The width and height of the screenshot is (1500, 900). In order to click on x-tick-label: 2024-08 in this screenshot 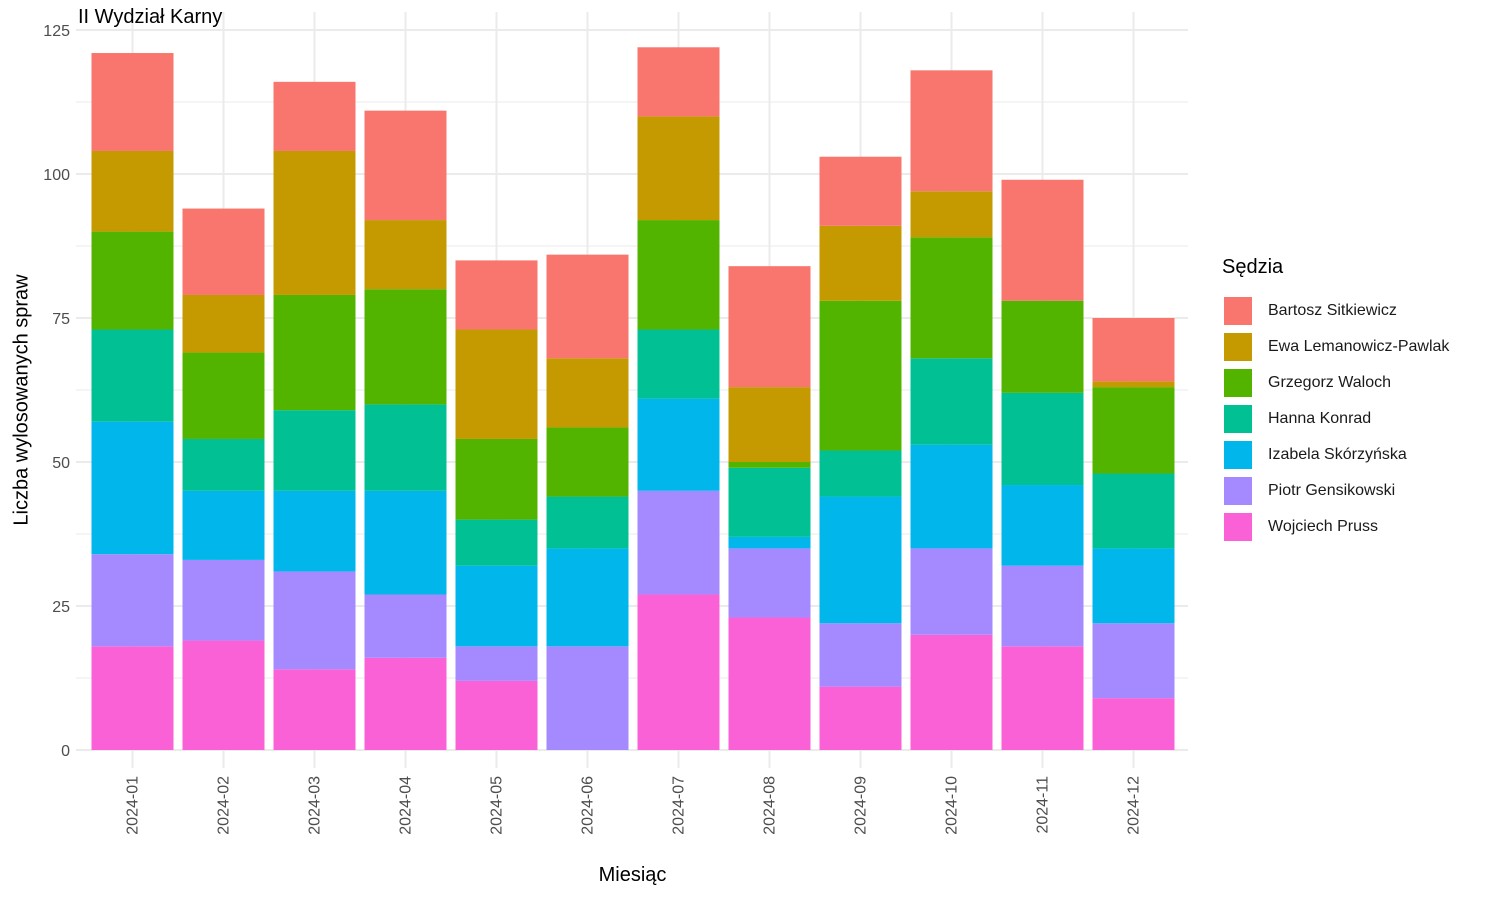, I will do `click(770, 805)`.